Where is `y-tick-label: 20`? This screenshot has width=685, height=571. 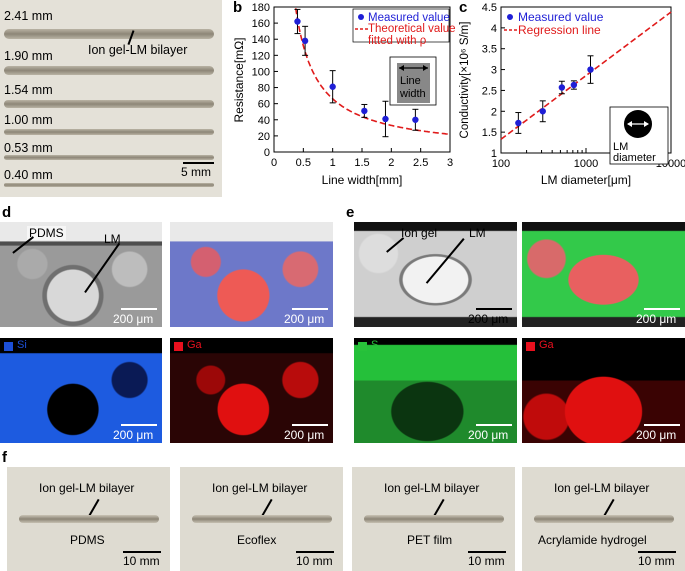
y-tick-label: 20 is located at coordinates (264, 137).